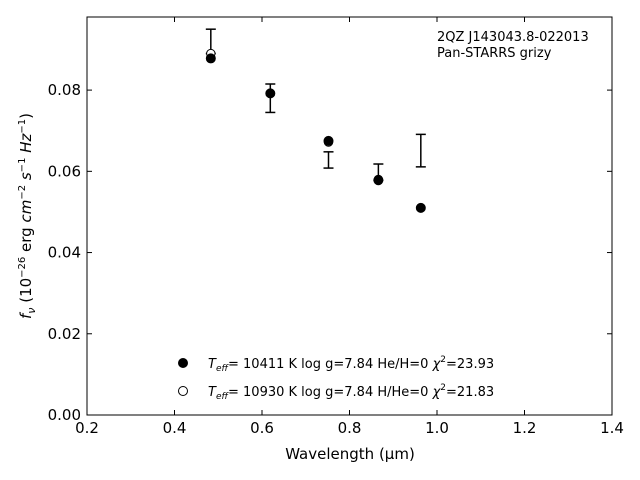 This screenshot has width=640, height=480. Describe the element at coordinates (470, 364) in the screenshot. I see `legend-label-part: =23.93` at that location.